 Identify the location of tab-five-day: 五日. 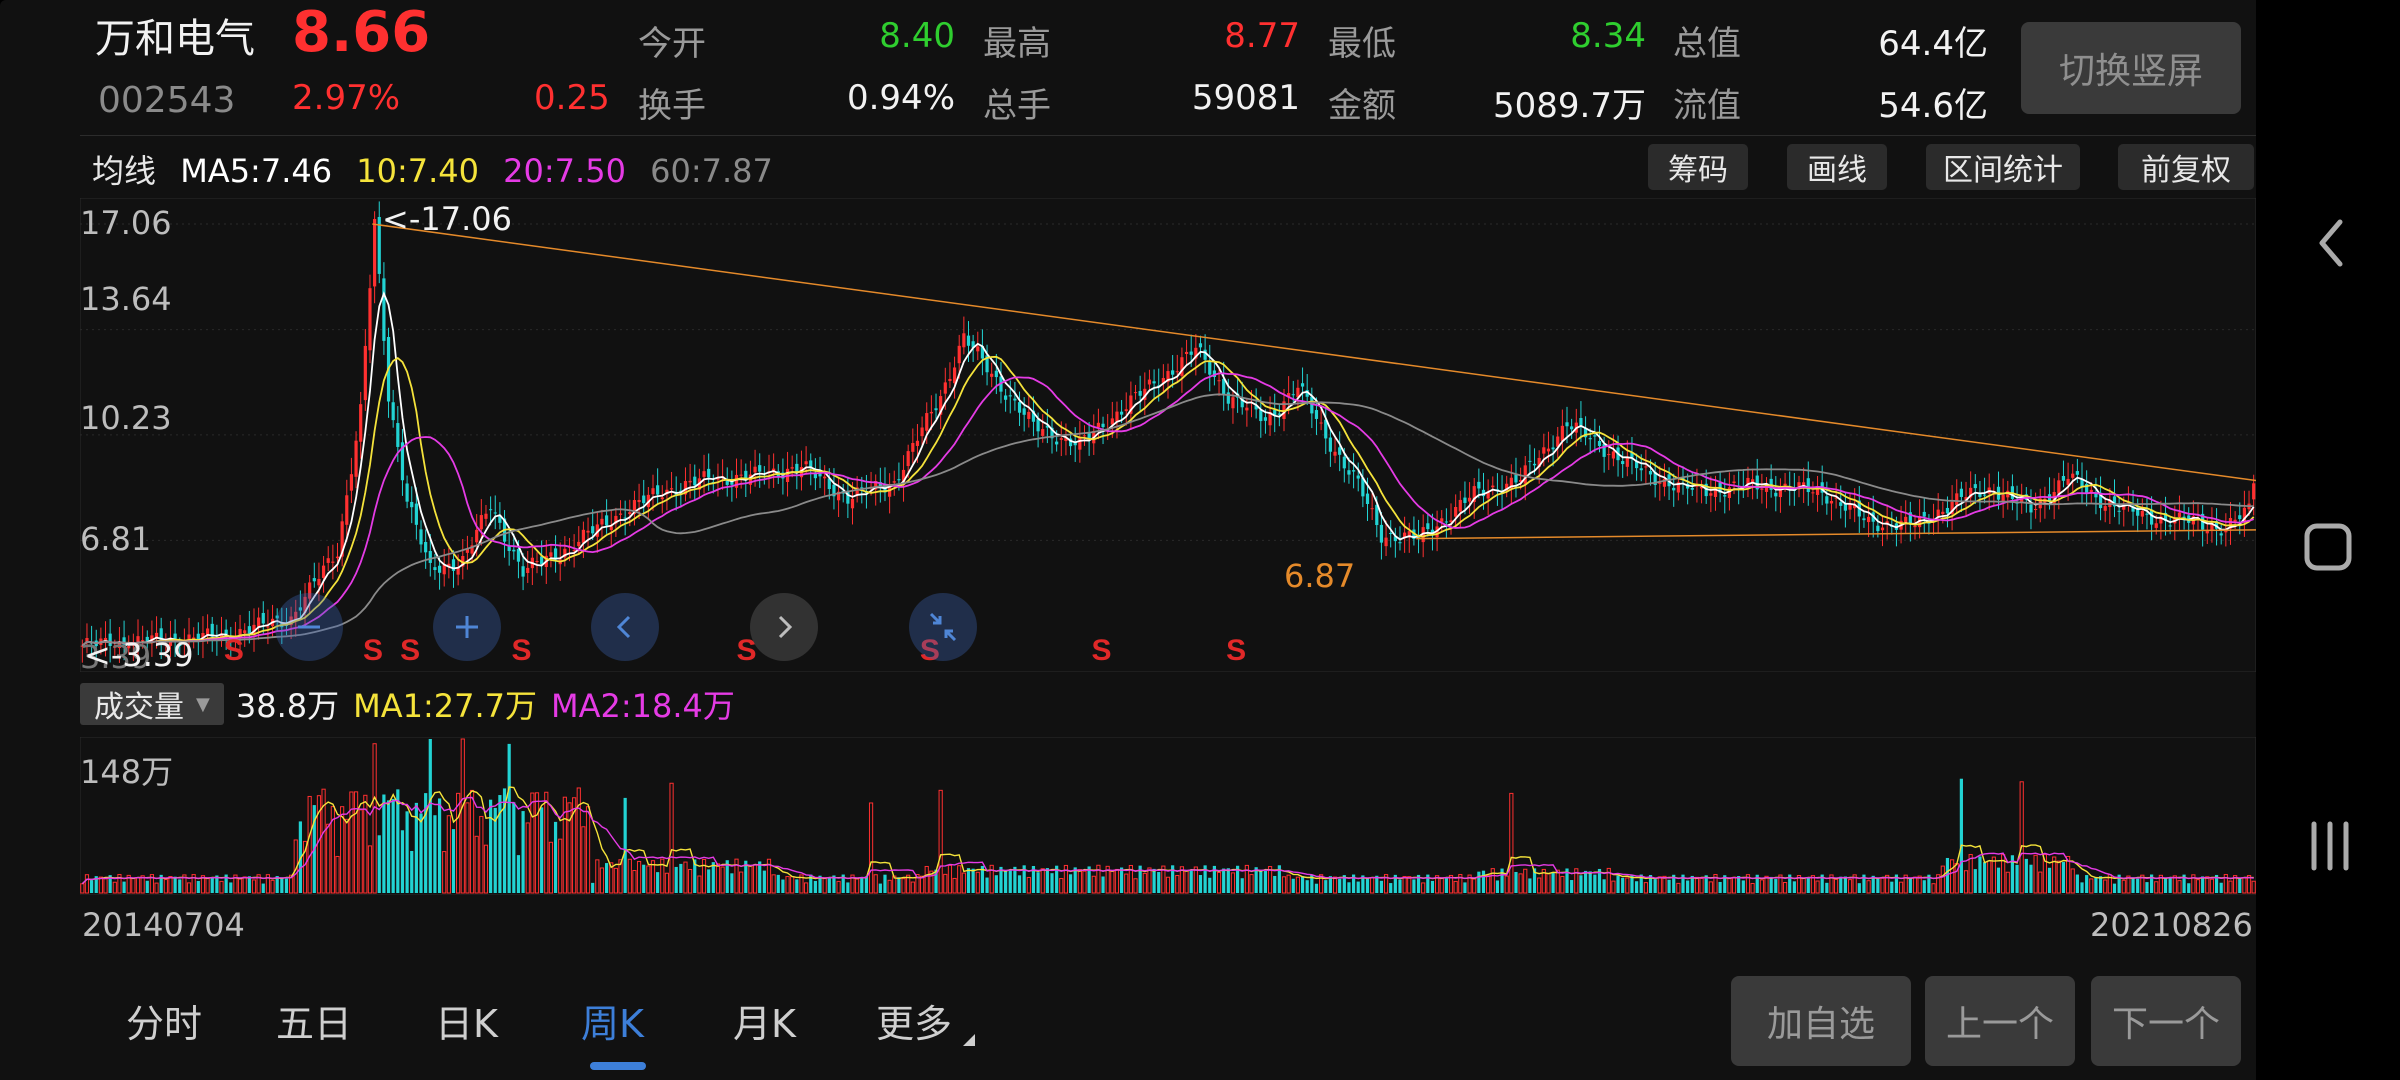
(314, 1024).